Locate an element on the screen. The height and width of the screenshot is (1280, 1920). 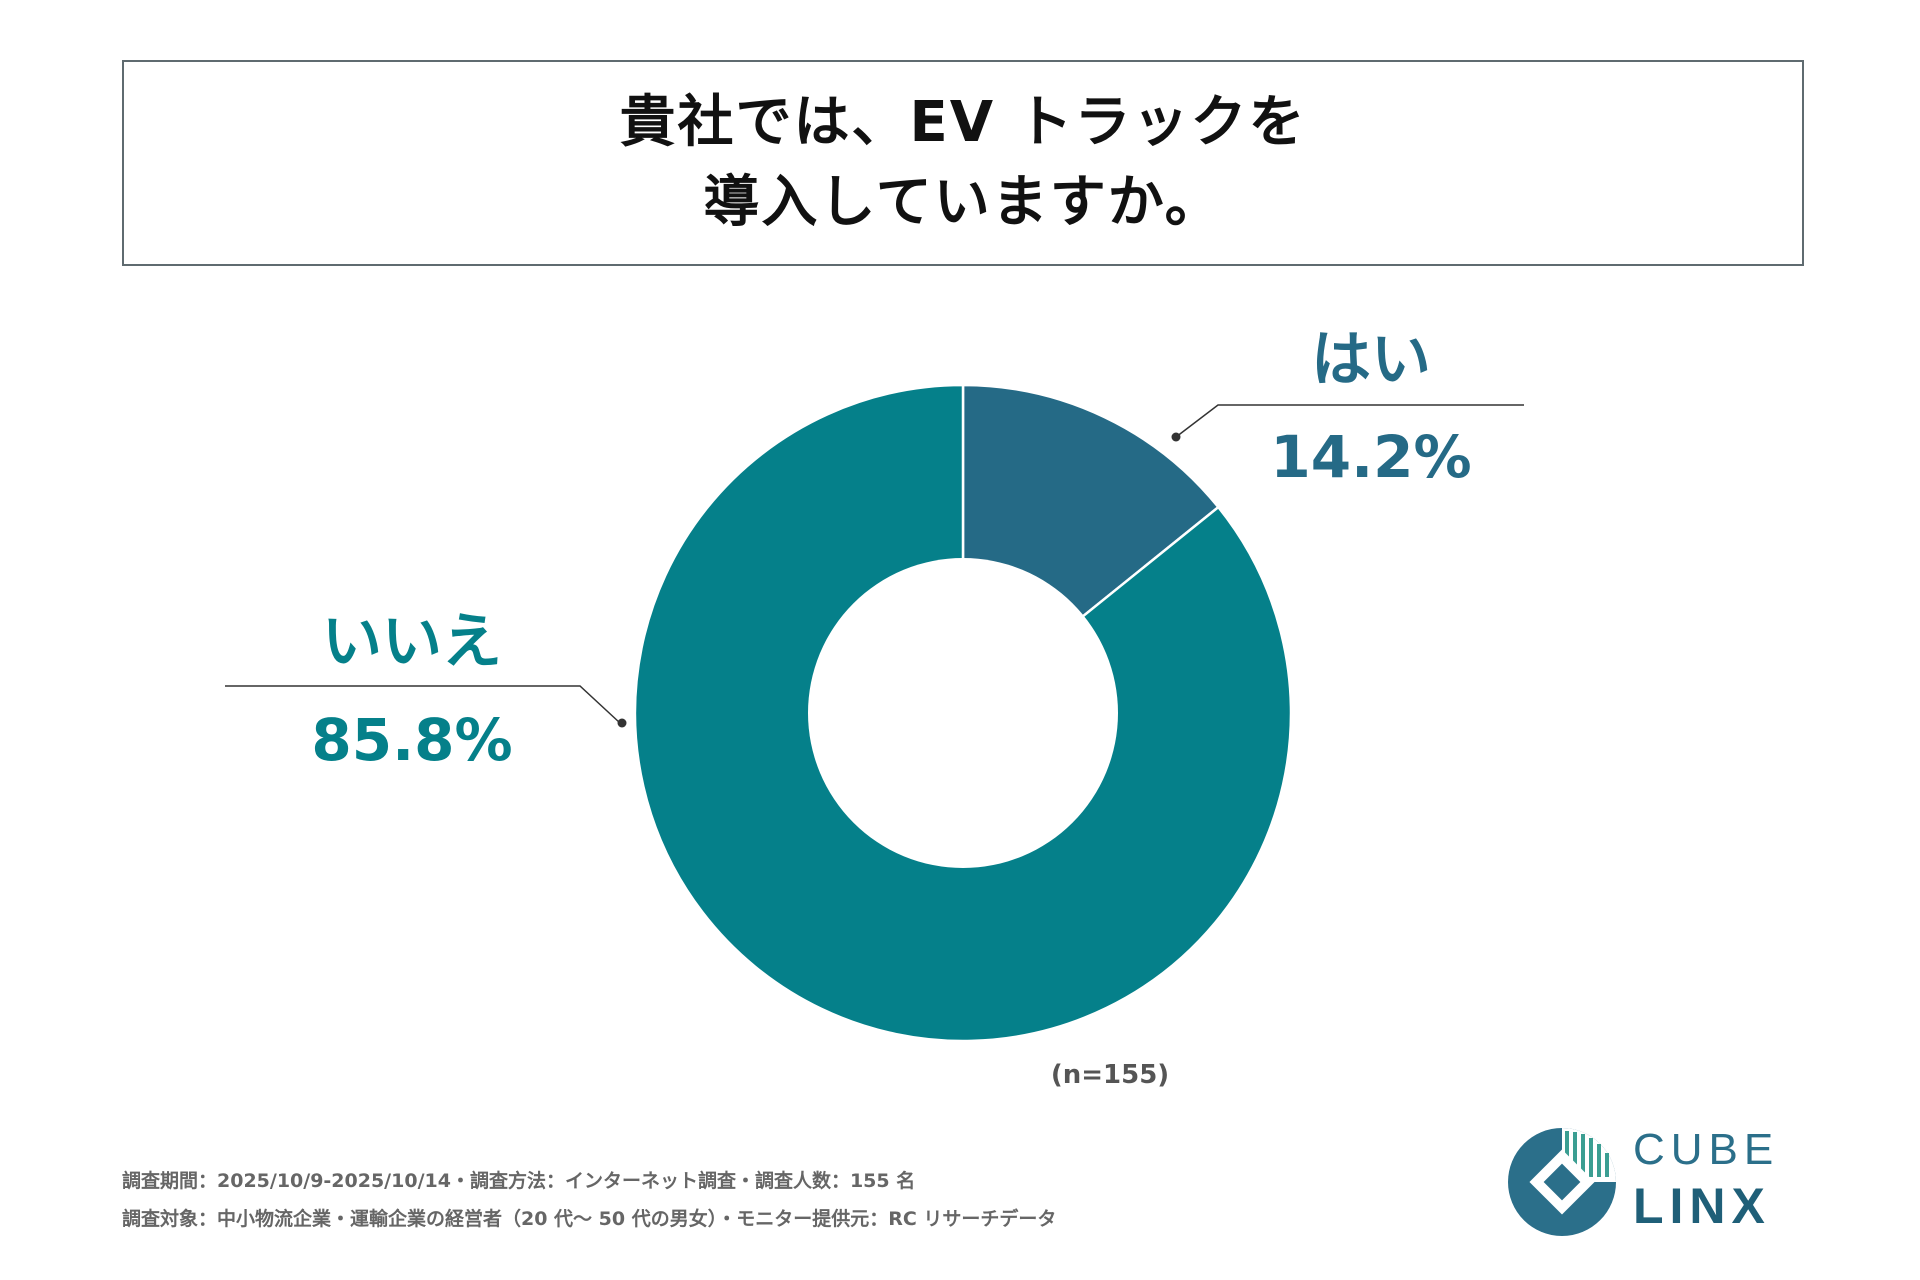
callout-yes: はい 14.2% is located at coordinates (1347, 408).